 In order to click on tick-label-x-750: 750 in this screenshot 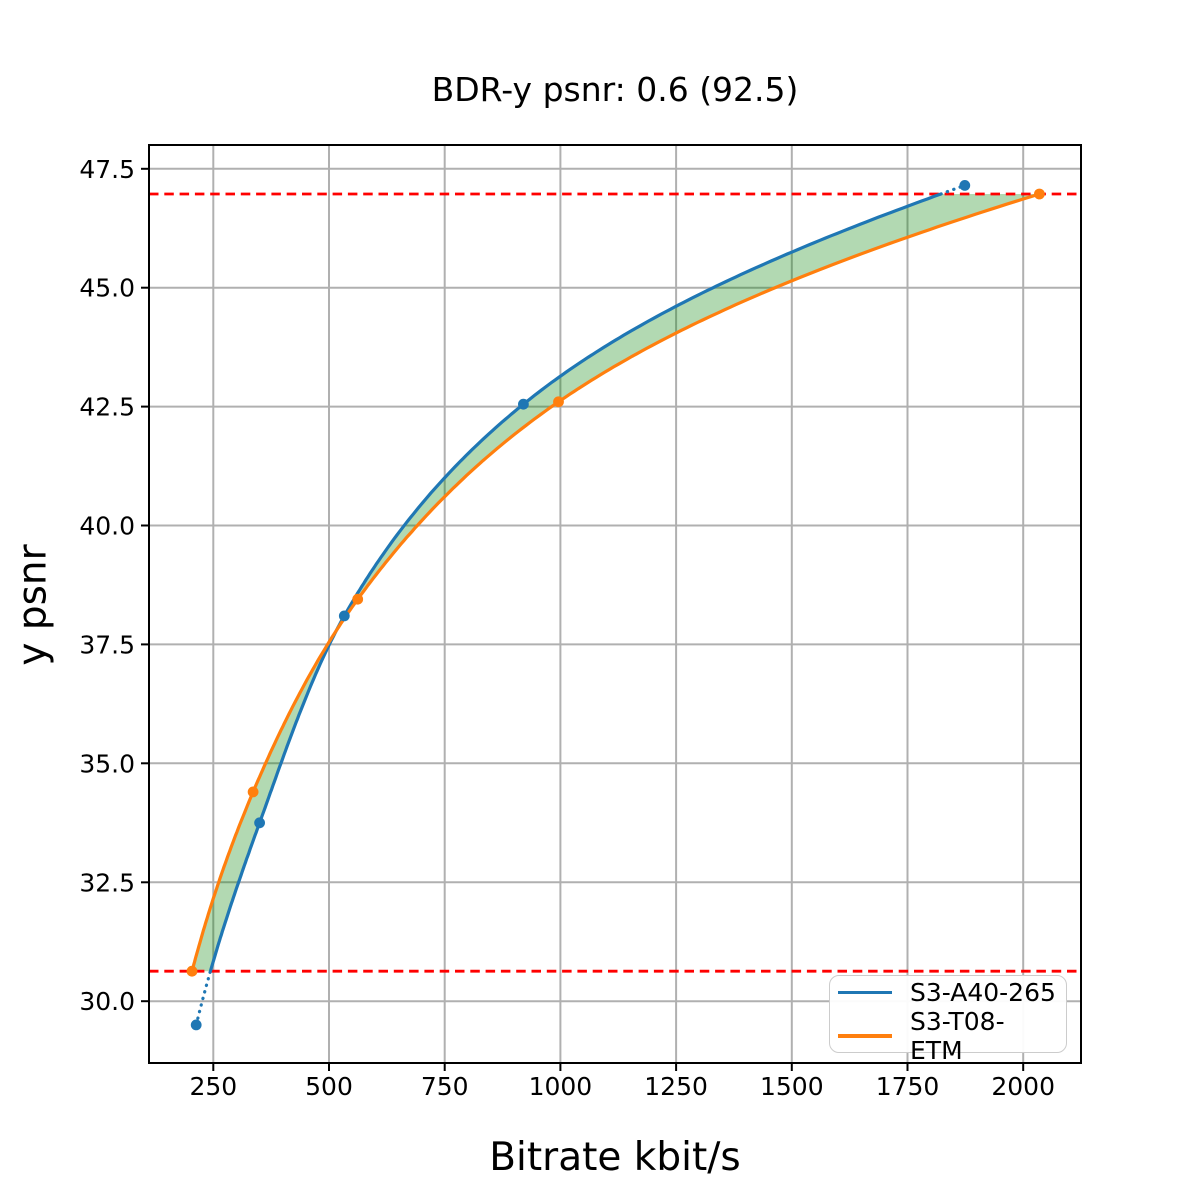, I will do `click(445, 1086)`.